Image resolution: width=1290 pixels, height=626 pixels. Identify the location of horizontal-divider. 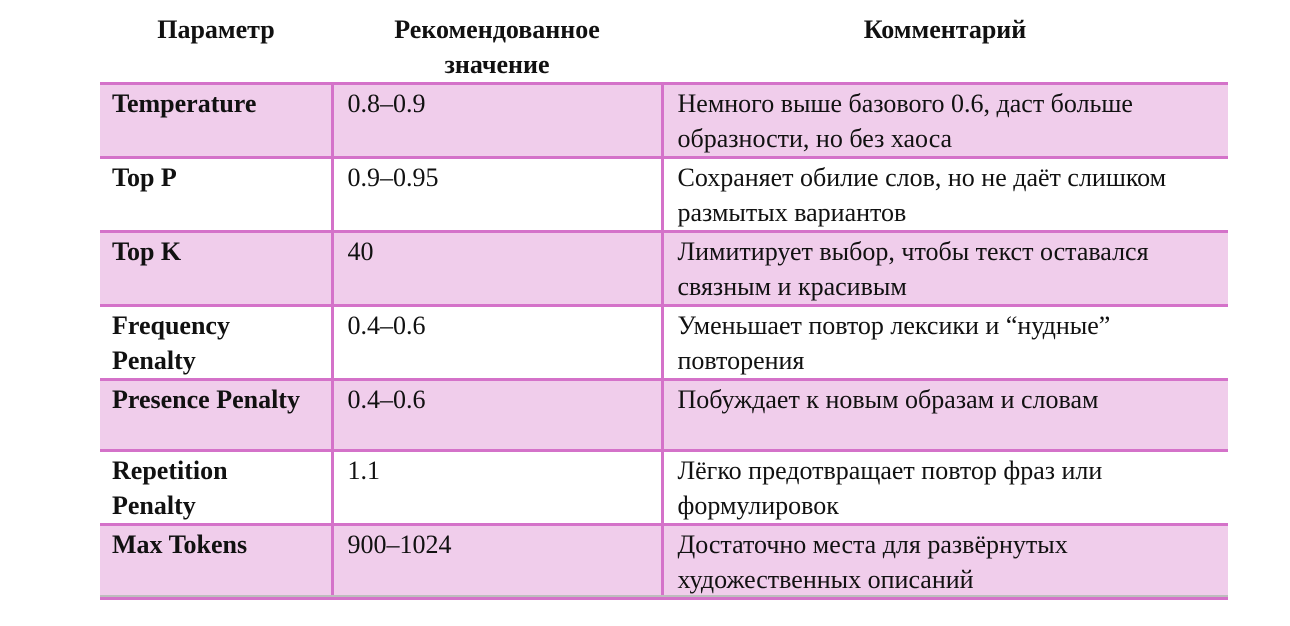
(664, 596).